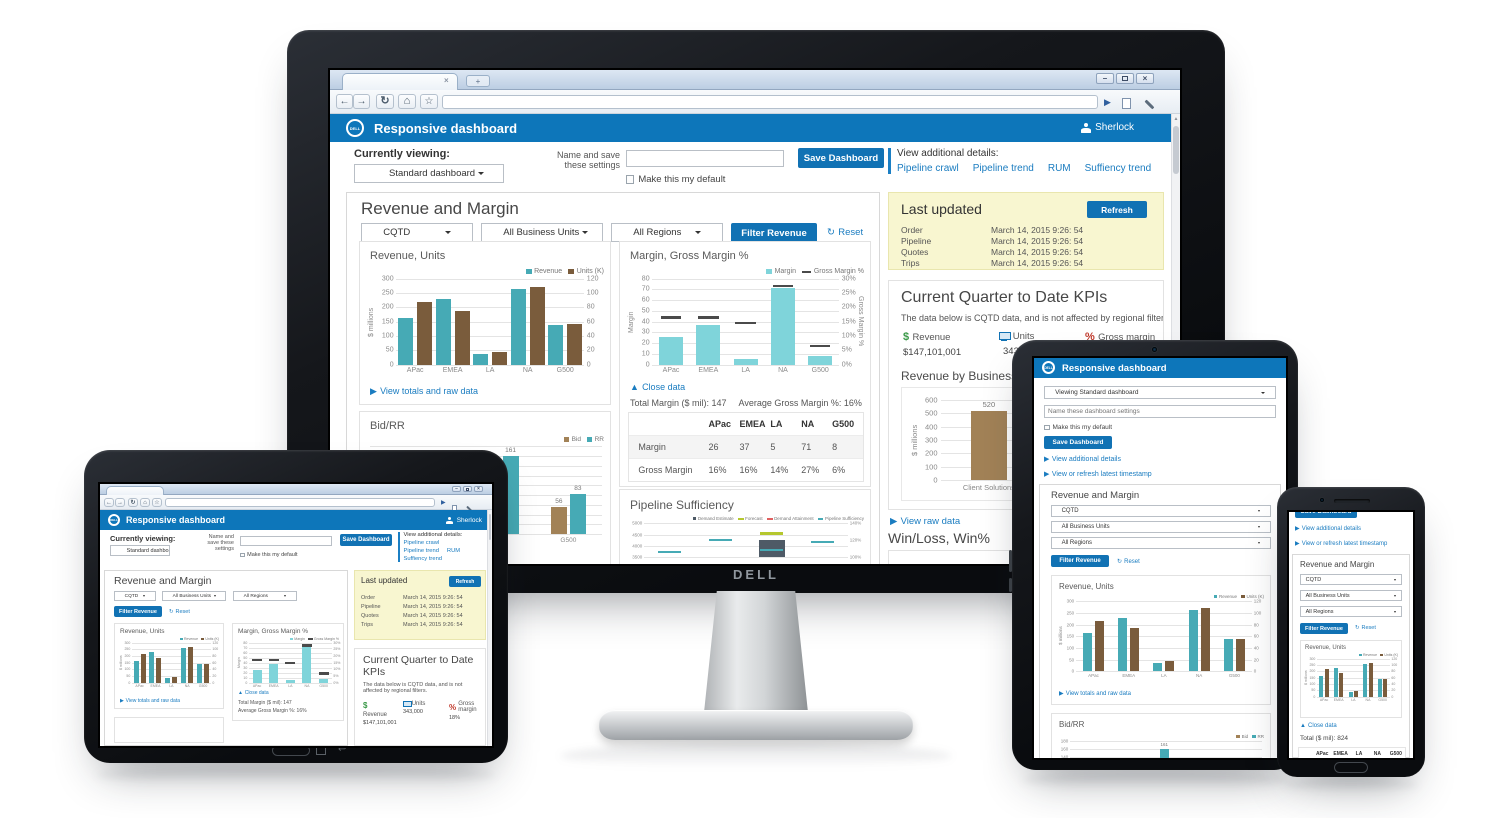  Describe the element at coordinates (489, 628) in the screenshot. I see `page-scrollbar` at that location.